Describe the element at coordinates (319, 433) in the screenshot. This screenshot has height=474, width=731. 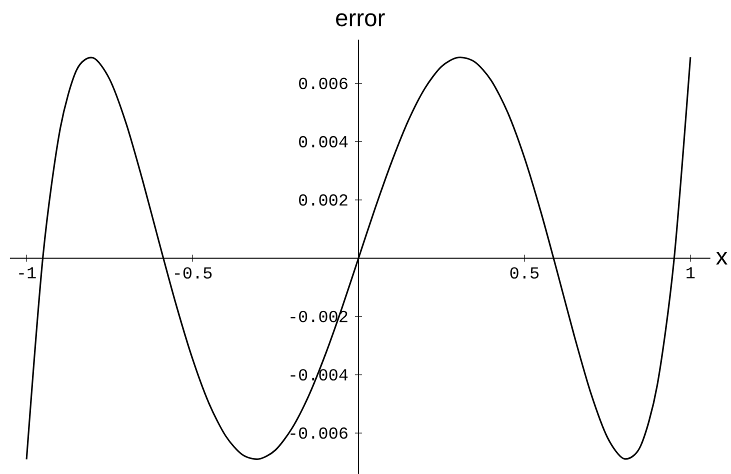
I see `y-tick-label: -0.006` at that location.